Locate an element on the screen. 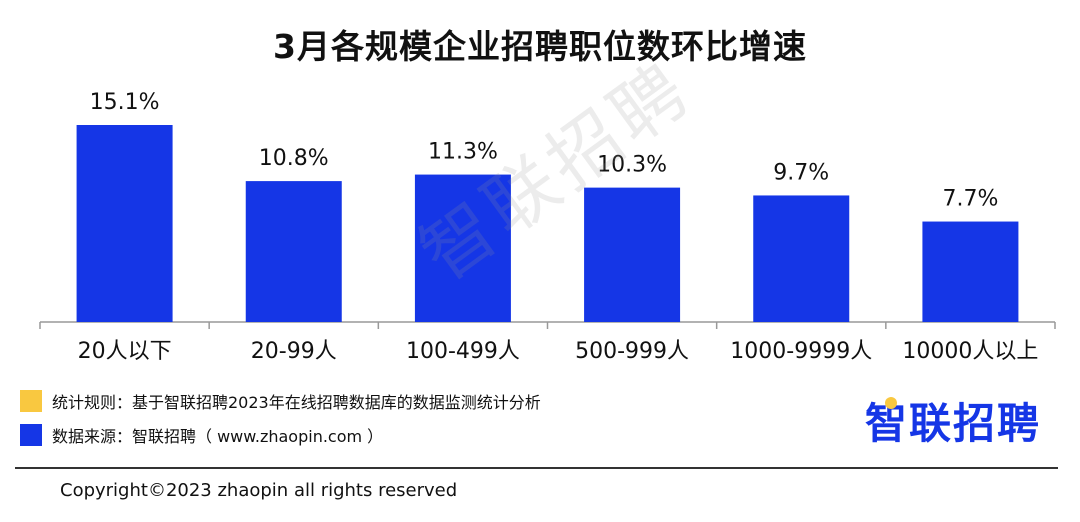 The width and height of the screenshot is (1080, 522). footnote-rule: 统计规则：基于智联招聘2023年在线招聘数据库的数据监测统计分析 is located at coordinates (280, 401).